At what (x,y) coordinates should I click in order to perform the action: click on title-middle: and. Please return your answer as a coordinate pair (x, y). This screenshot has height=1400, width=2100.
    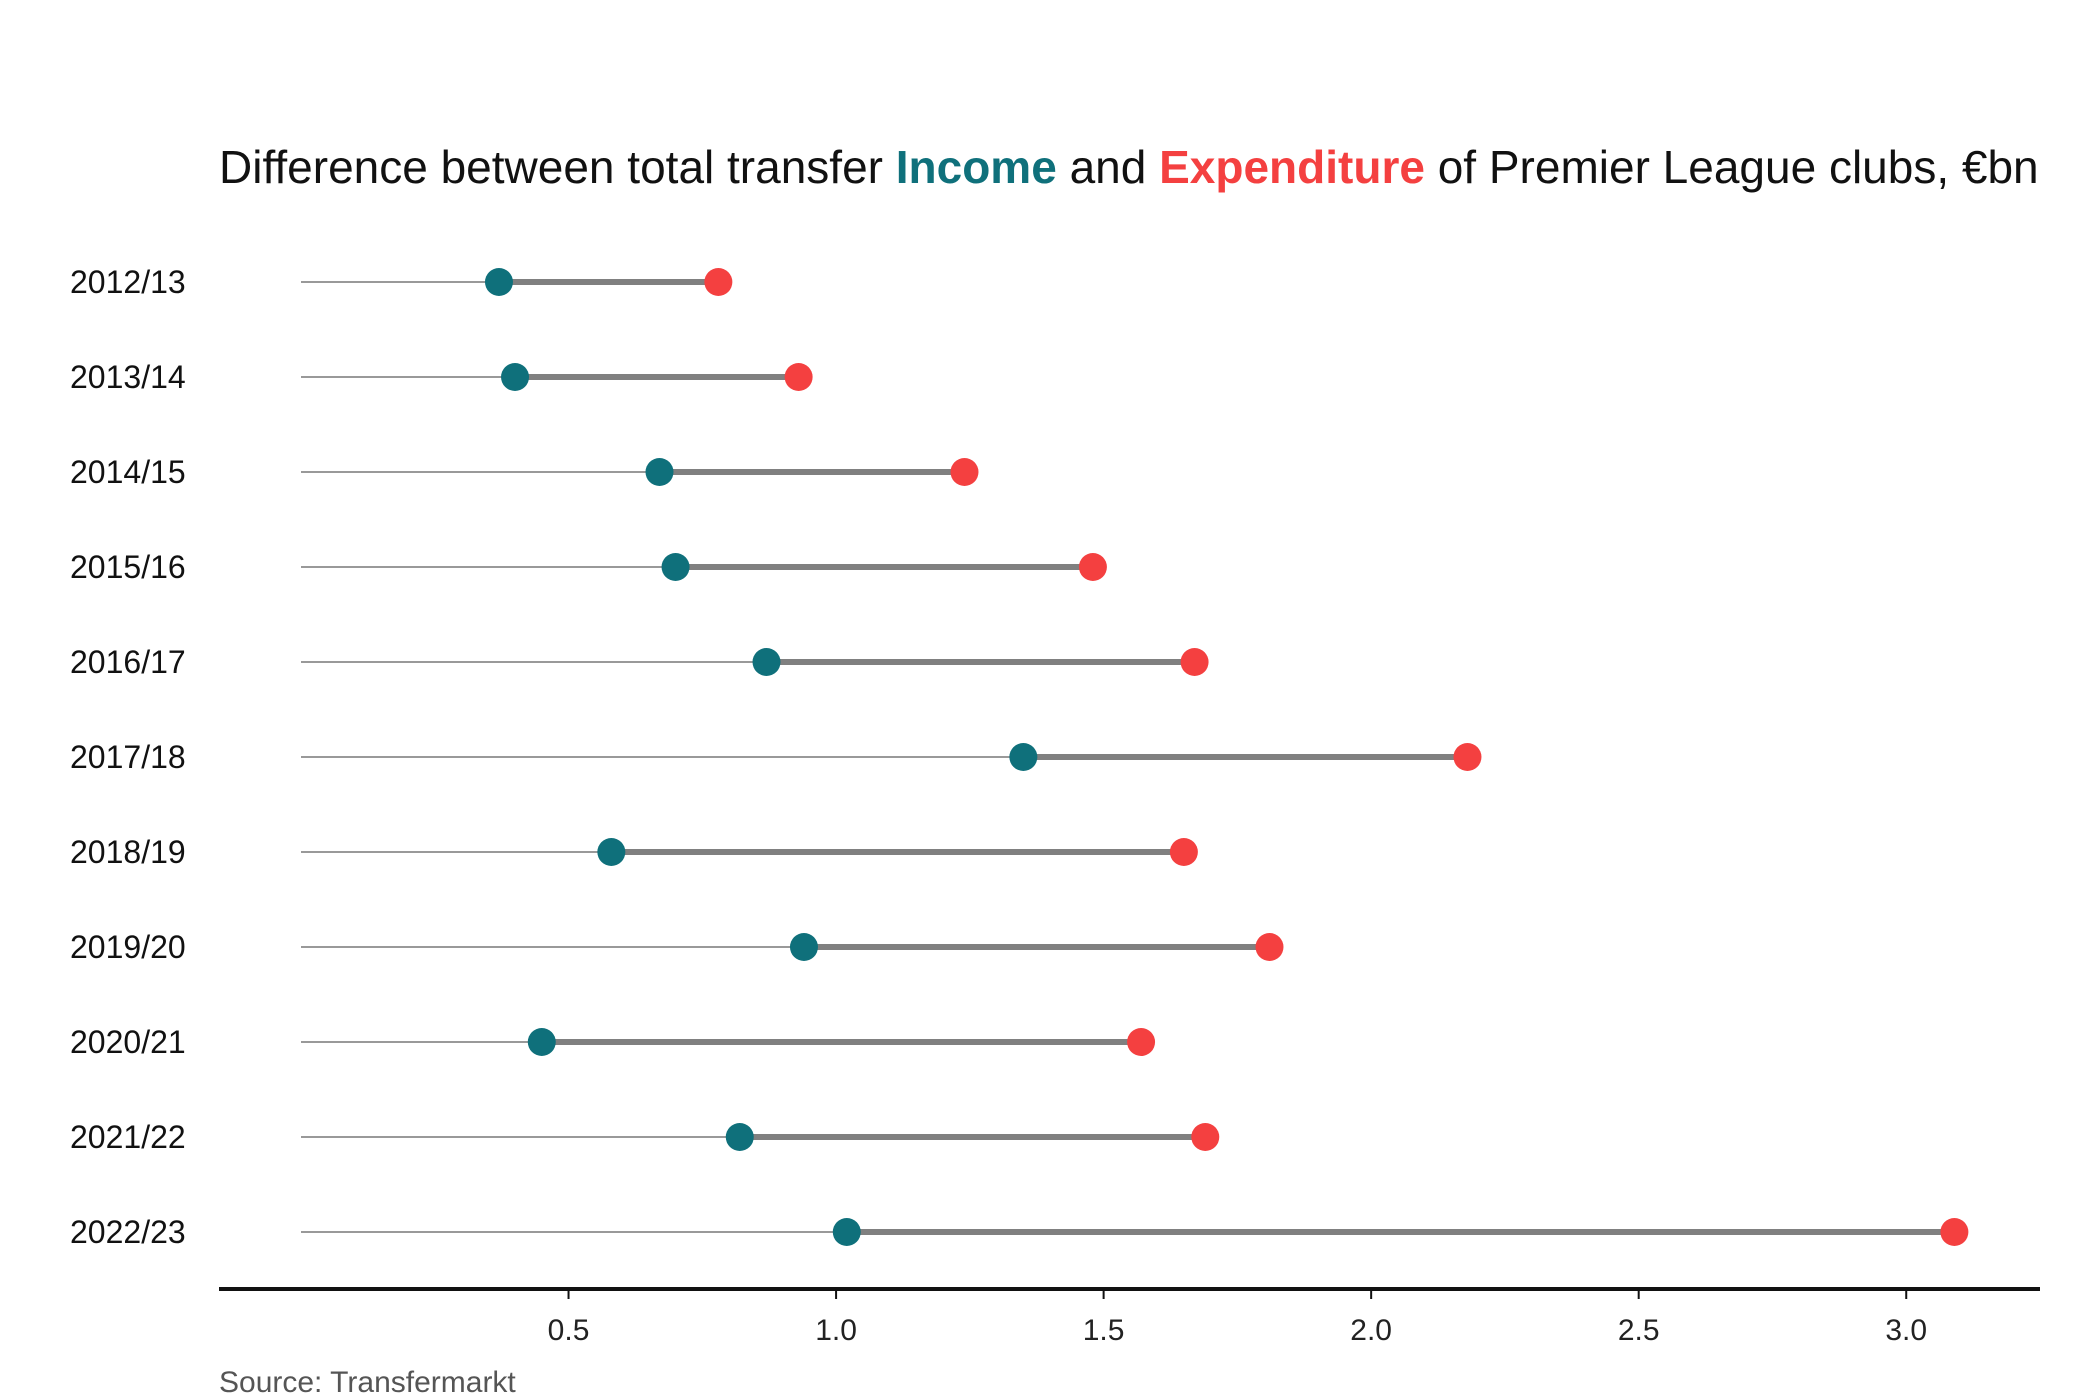
    Looking at the image, I should click on (1108, 167).